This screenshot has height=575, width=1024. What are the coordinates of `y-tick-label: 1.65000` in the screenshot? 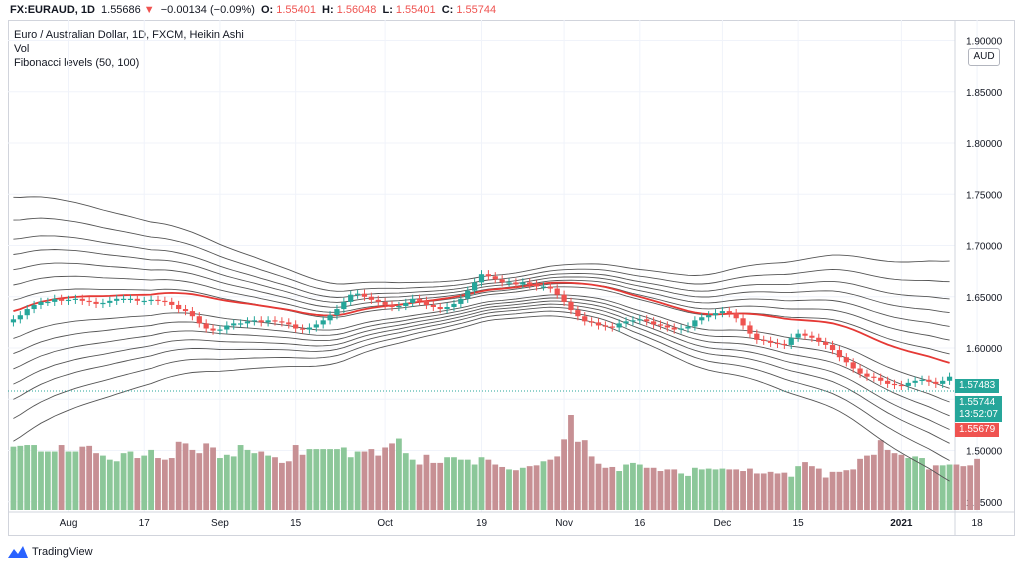 It's located at (984, 298).